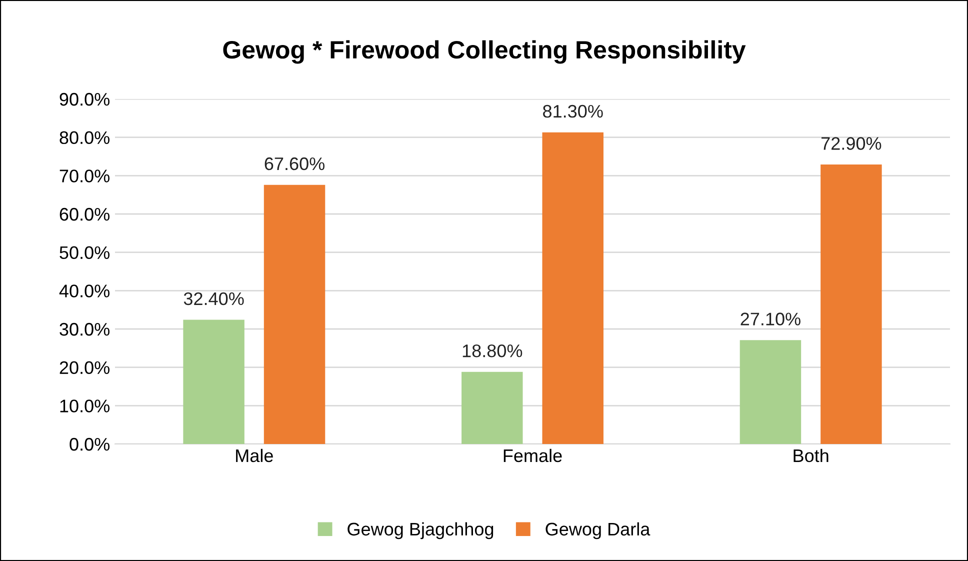  I want to click on y-tick-label: 80.0%, so click(85, 137).